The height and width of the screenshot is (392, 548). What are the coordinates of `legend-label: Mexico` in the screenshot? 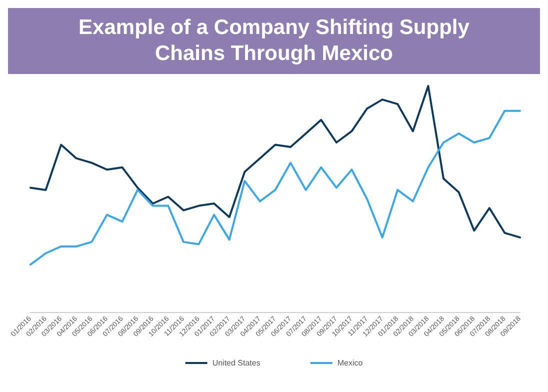 It's located at (350, 363).